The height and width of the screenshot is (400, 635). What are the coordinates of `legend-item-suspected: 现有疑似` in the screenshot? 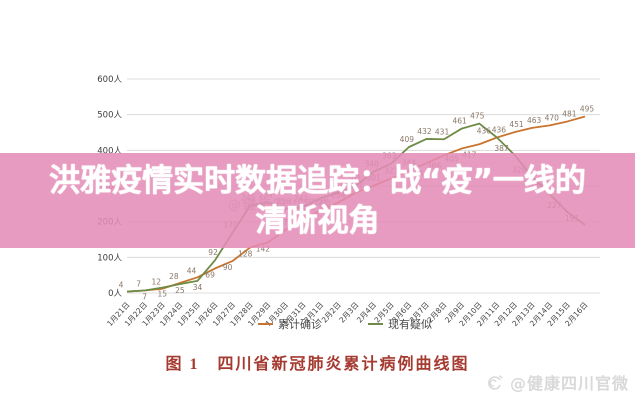 It's located at (400, 324).